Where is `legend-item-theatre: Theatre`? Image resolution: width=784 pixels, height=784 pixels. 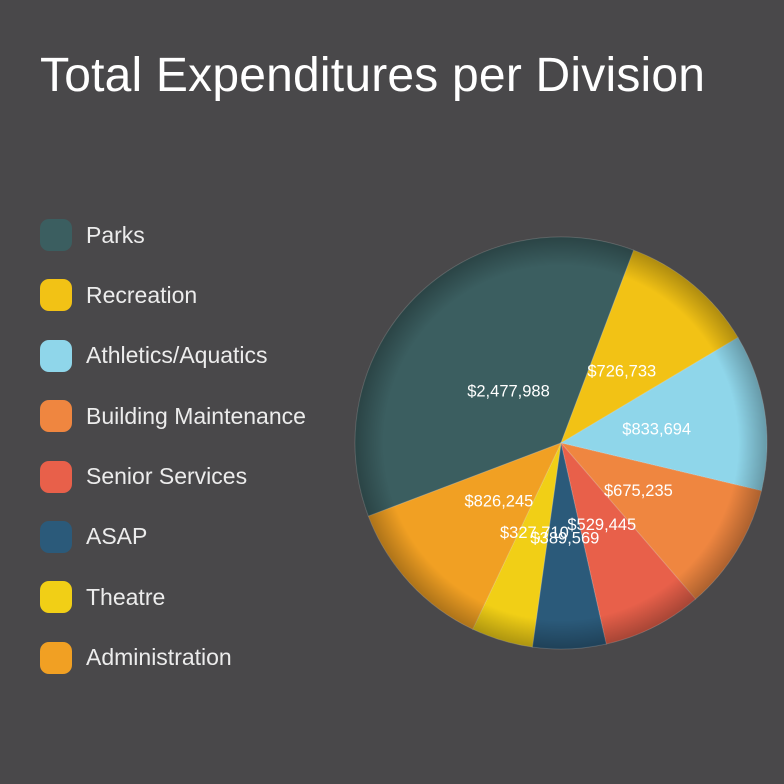
legend-item-theatre: Theatre is located at coordinates (173, 597).